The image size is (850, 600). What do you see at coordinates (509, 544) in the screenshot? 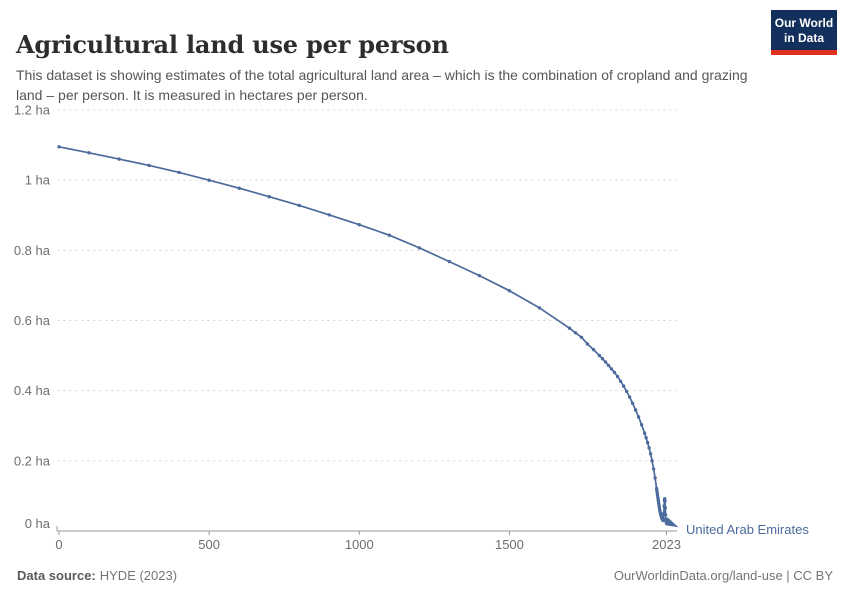
I see `x-axis-tick-label: 1500` at bounding box center [509, 544].